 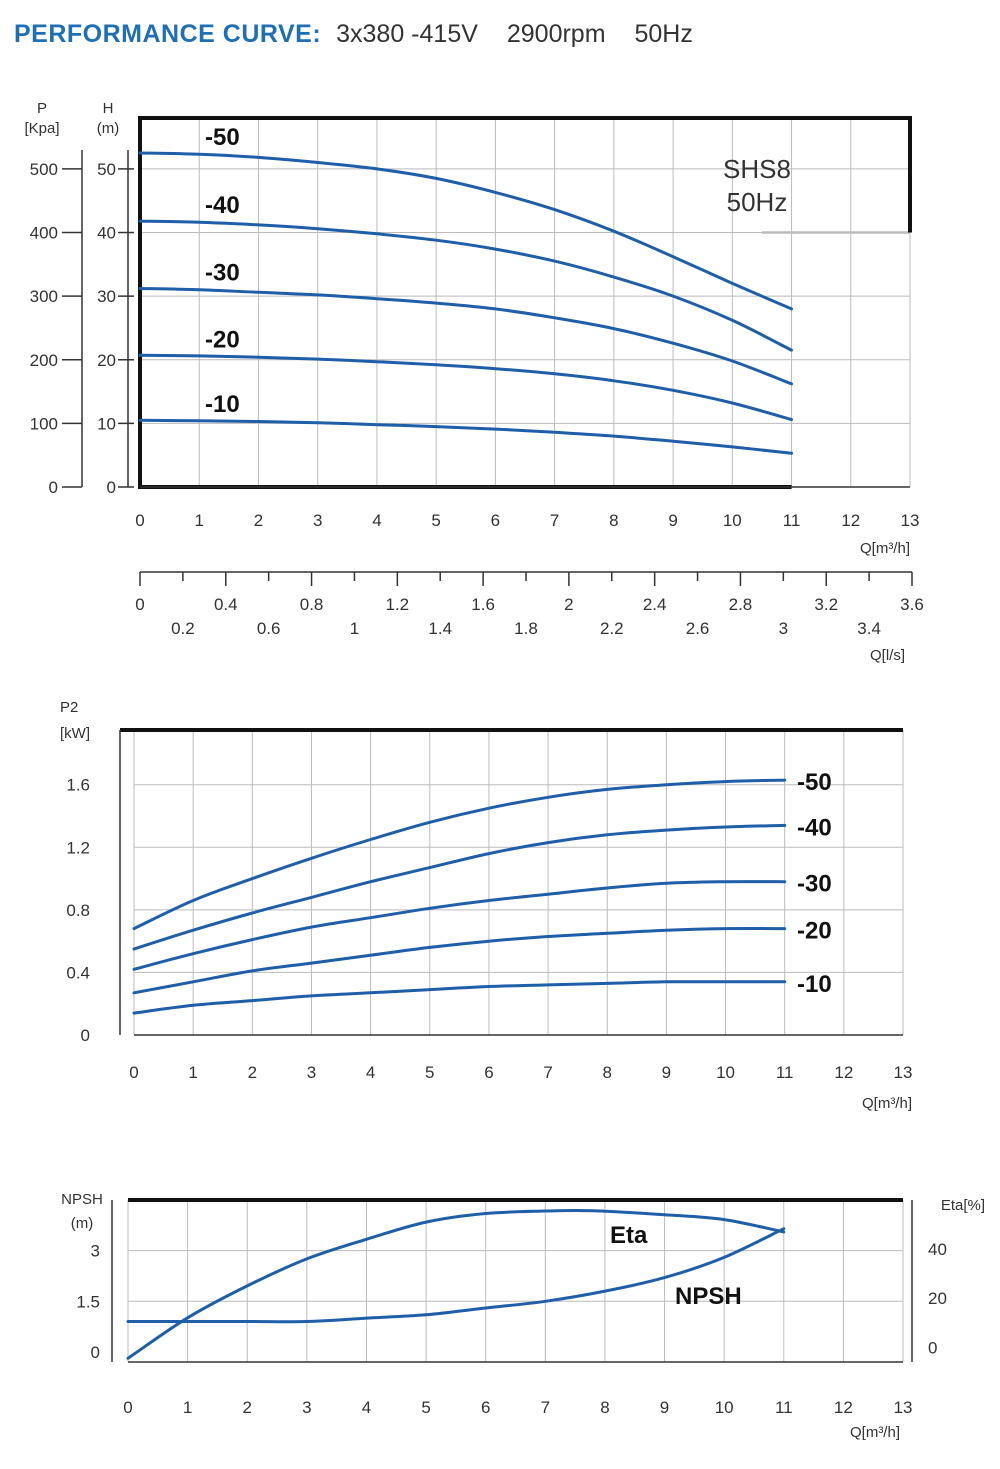 I want to click on h-axis-unit: (m), so click(x=108, y=128).